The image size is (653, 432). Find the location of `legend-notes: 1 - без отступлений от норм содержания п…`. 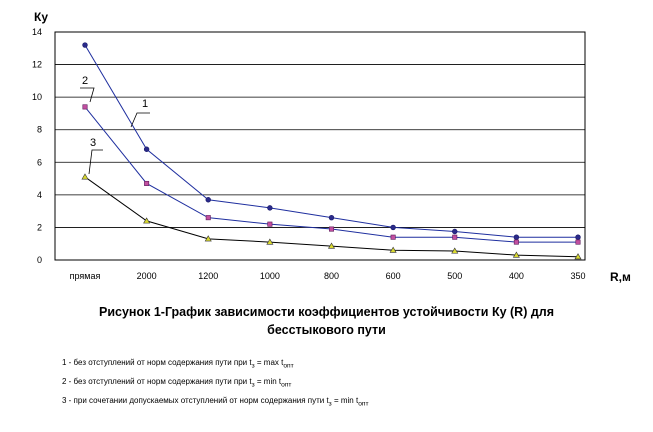

legend-notes: 1 - без отступлений от норм содержания п… is located at coordinates (215, 381).